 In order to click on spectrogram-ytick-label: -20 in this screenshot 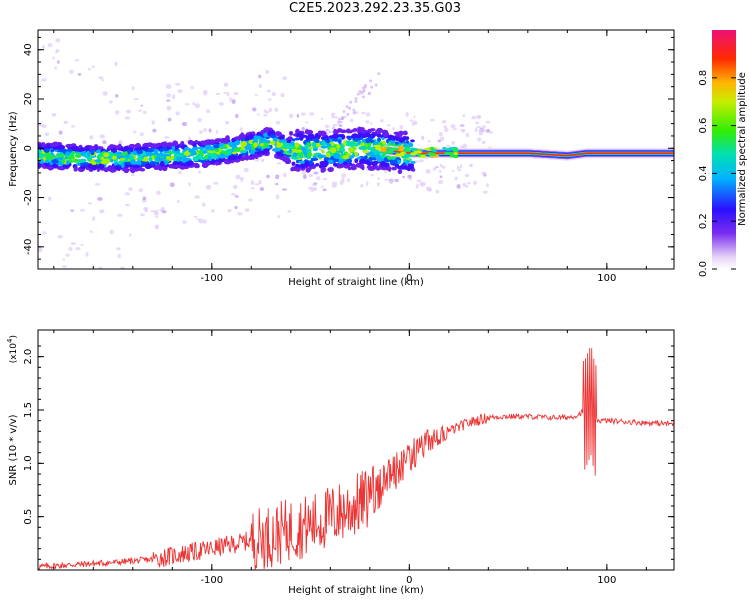, I will do `click(28, 197)`.